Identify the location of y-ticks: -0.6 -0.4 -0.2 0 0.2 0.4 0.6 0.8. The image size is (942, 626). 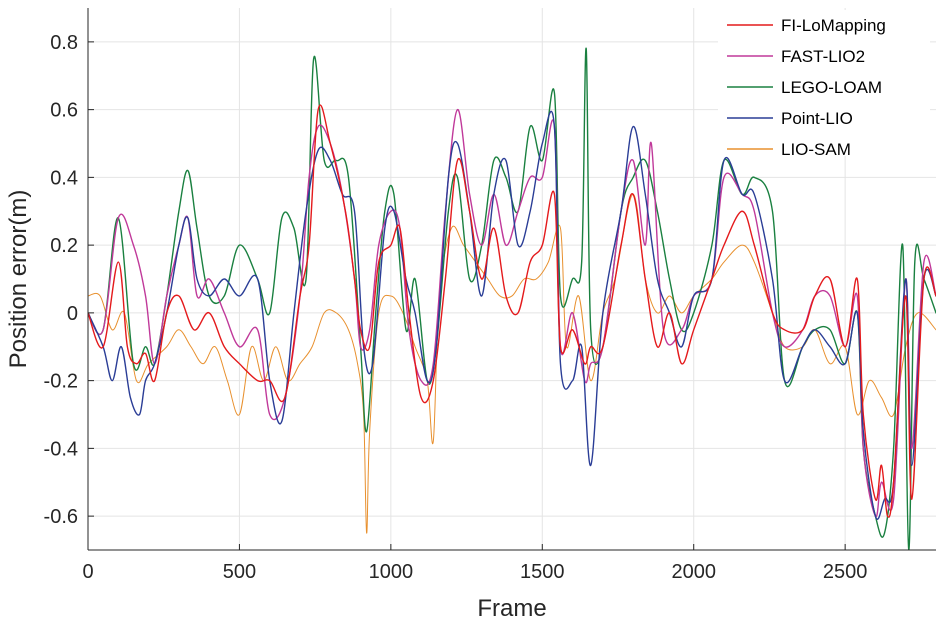
(69, 280).